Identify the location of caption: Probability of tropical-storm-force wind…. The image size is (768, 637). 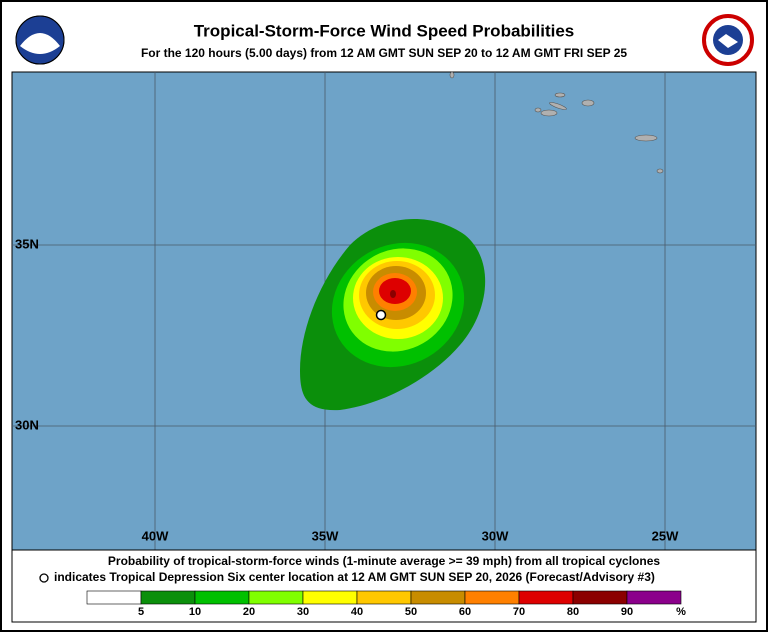
(384, 561).